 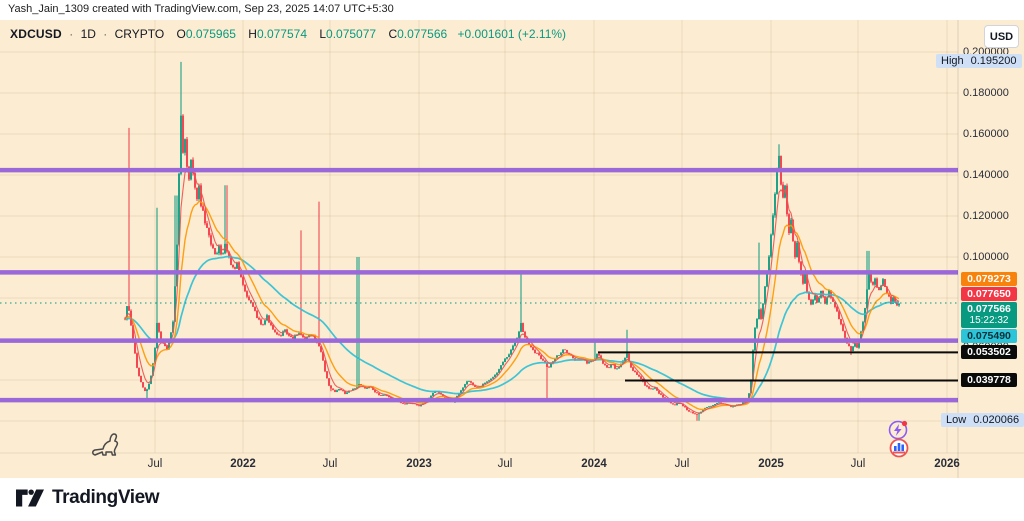 What do you see at coordinates (989, 315) in the screenshot?
I see `last-price-label: 0.077566 15:22:32` at bounding box center [989, 315].